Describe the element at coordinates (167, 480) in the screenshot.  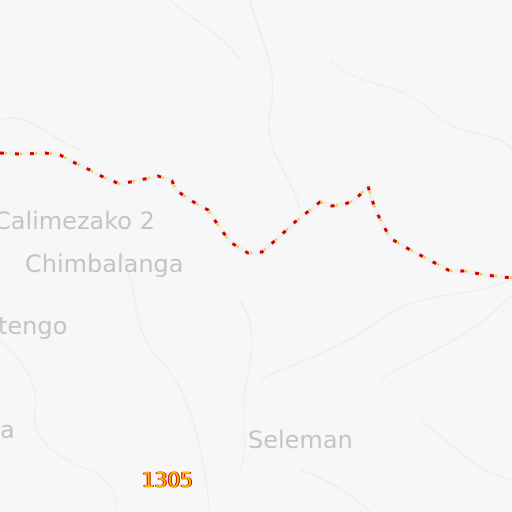
I see `road-ref-label: 1305` at that location.